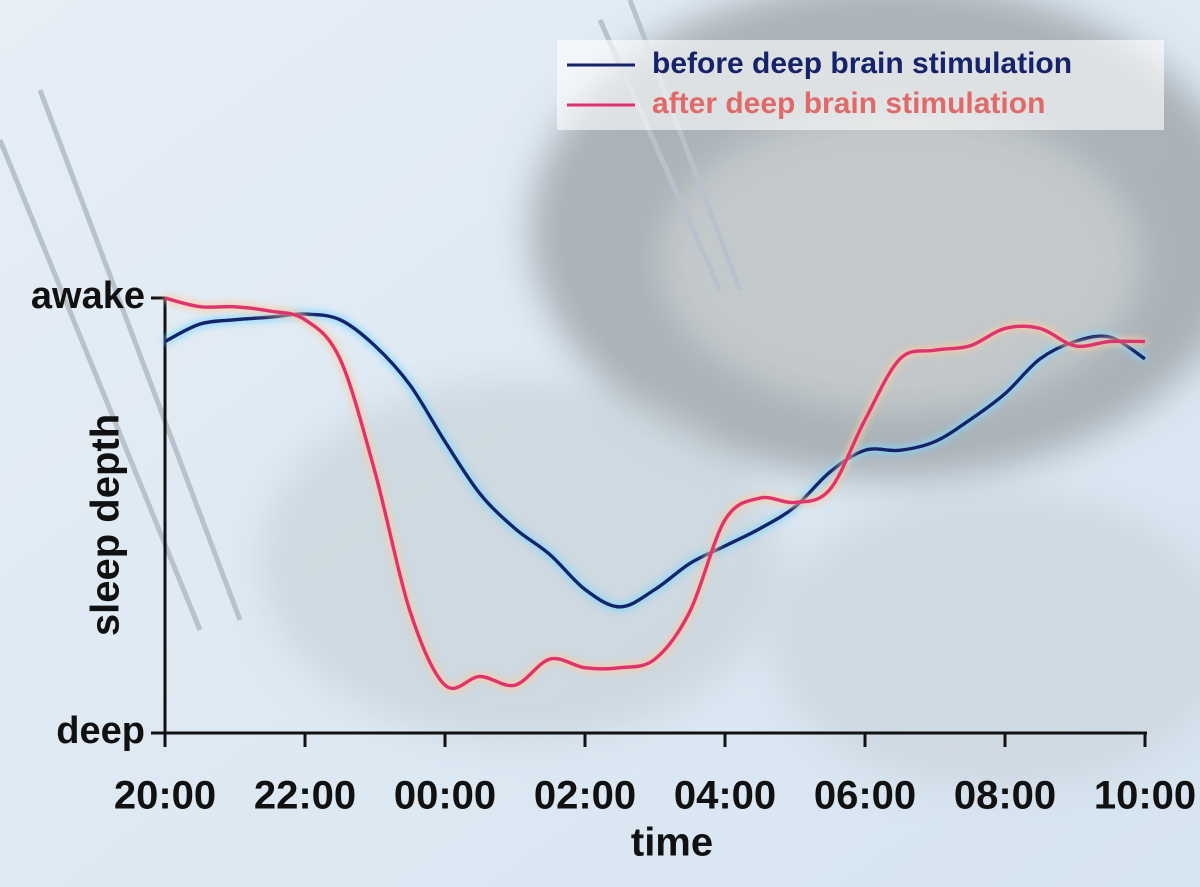  What do you see at coordinates (106, 525) in the screenshot?
I see `y-axis-label: sleep depth` at bounding box center [106, 525].